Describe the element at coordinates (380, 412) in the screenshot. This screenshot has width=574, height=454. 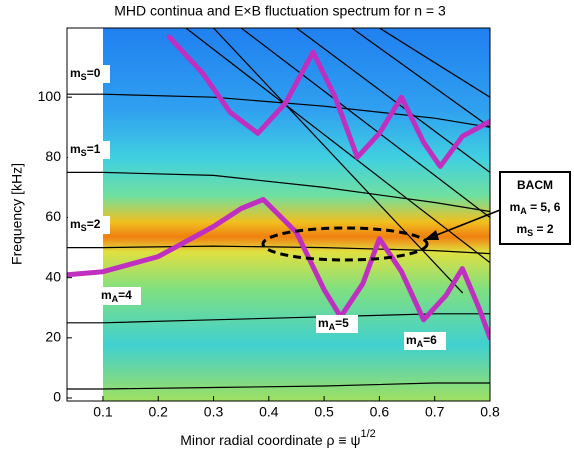
I see `x-tick-label: 0.6` at that location.